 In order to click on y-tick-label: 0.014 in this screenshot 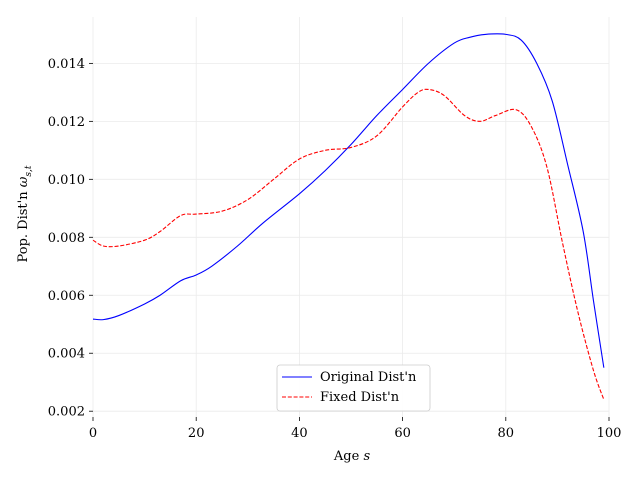, I will do `click(66, 64)`.